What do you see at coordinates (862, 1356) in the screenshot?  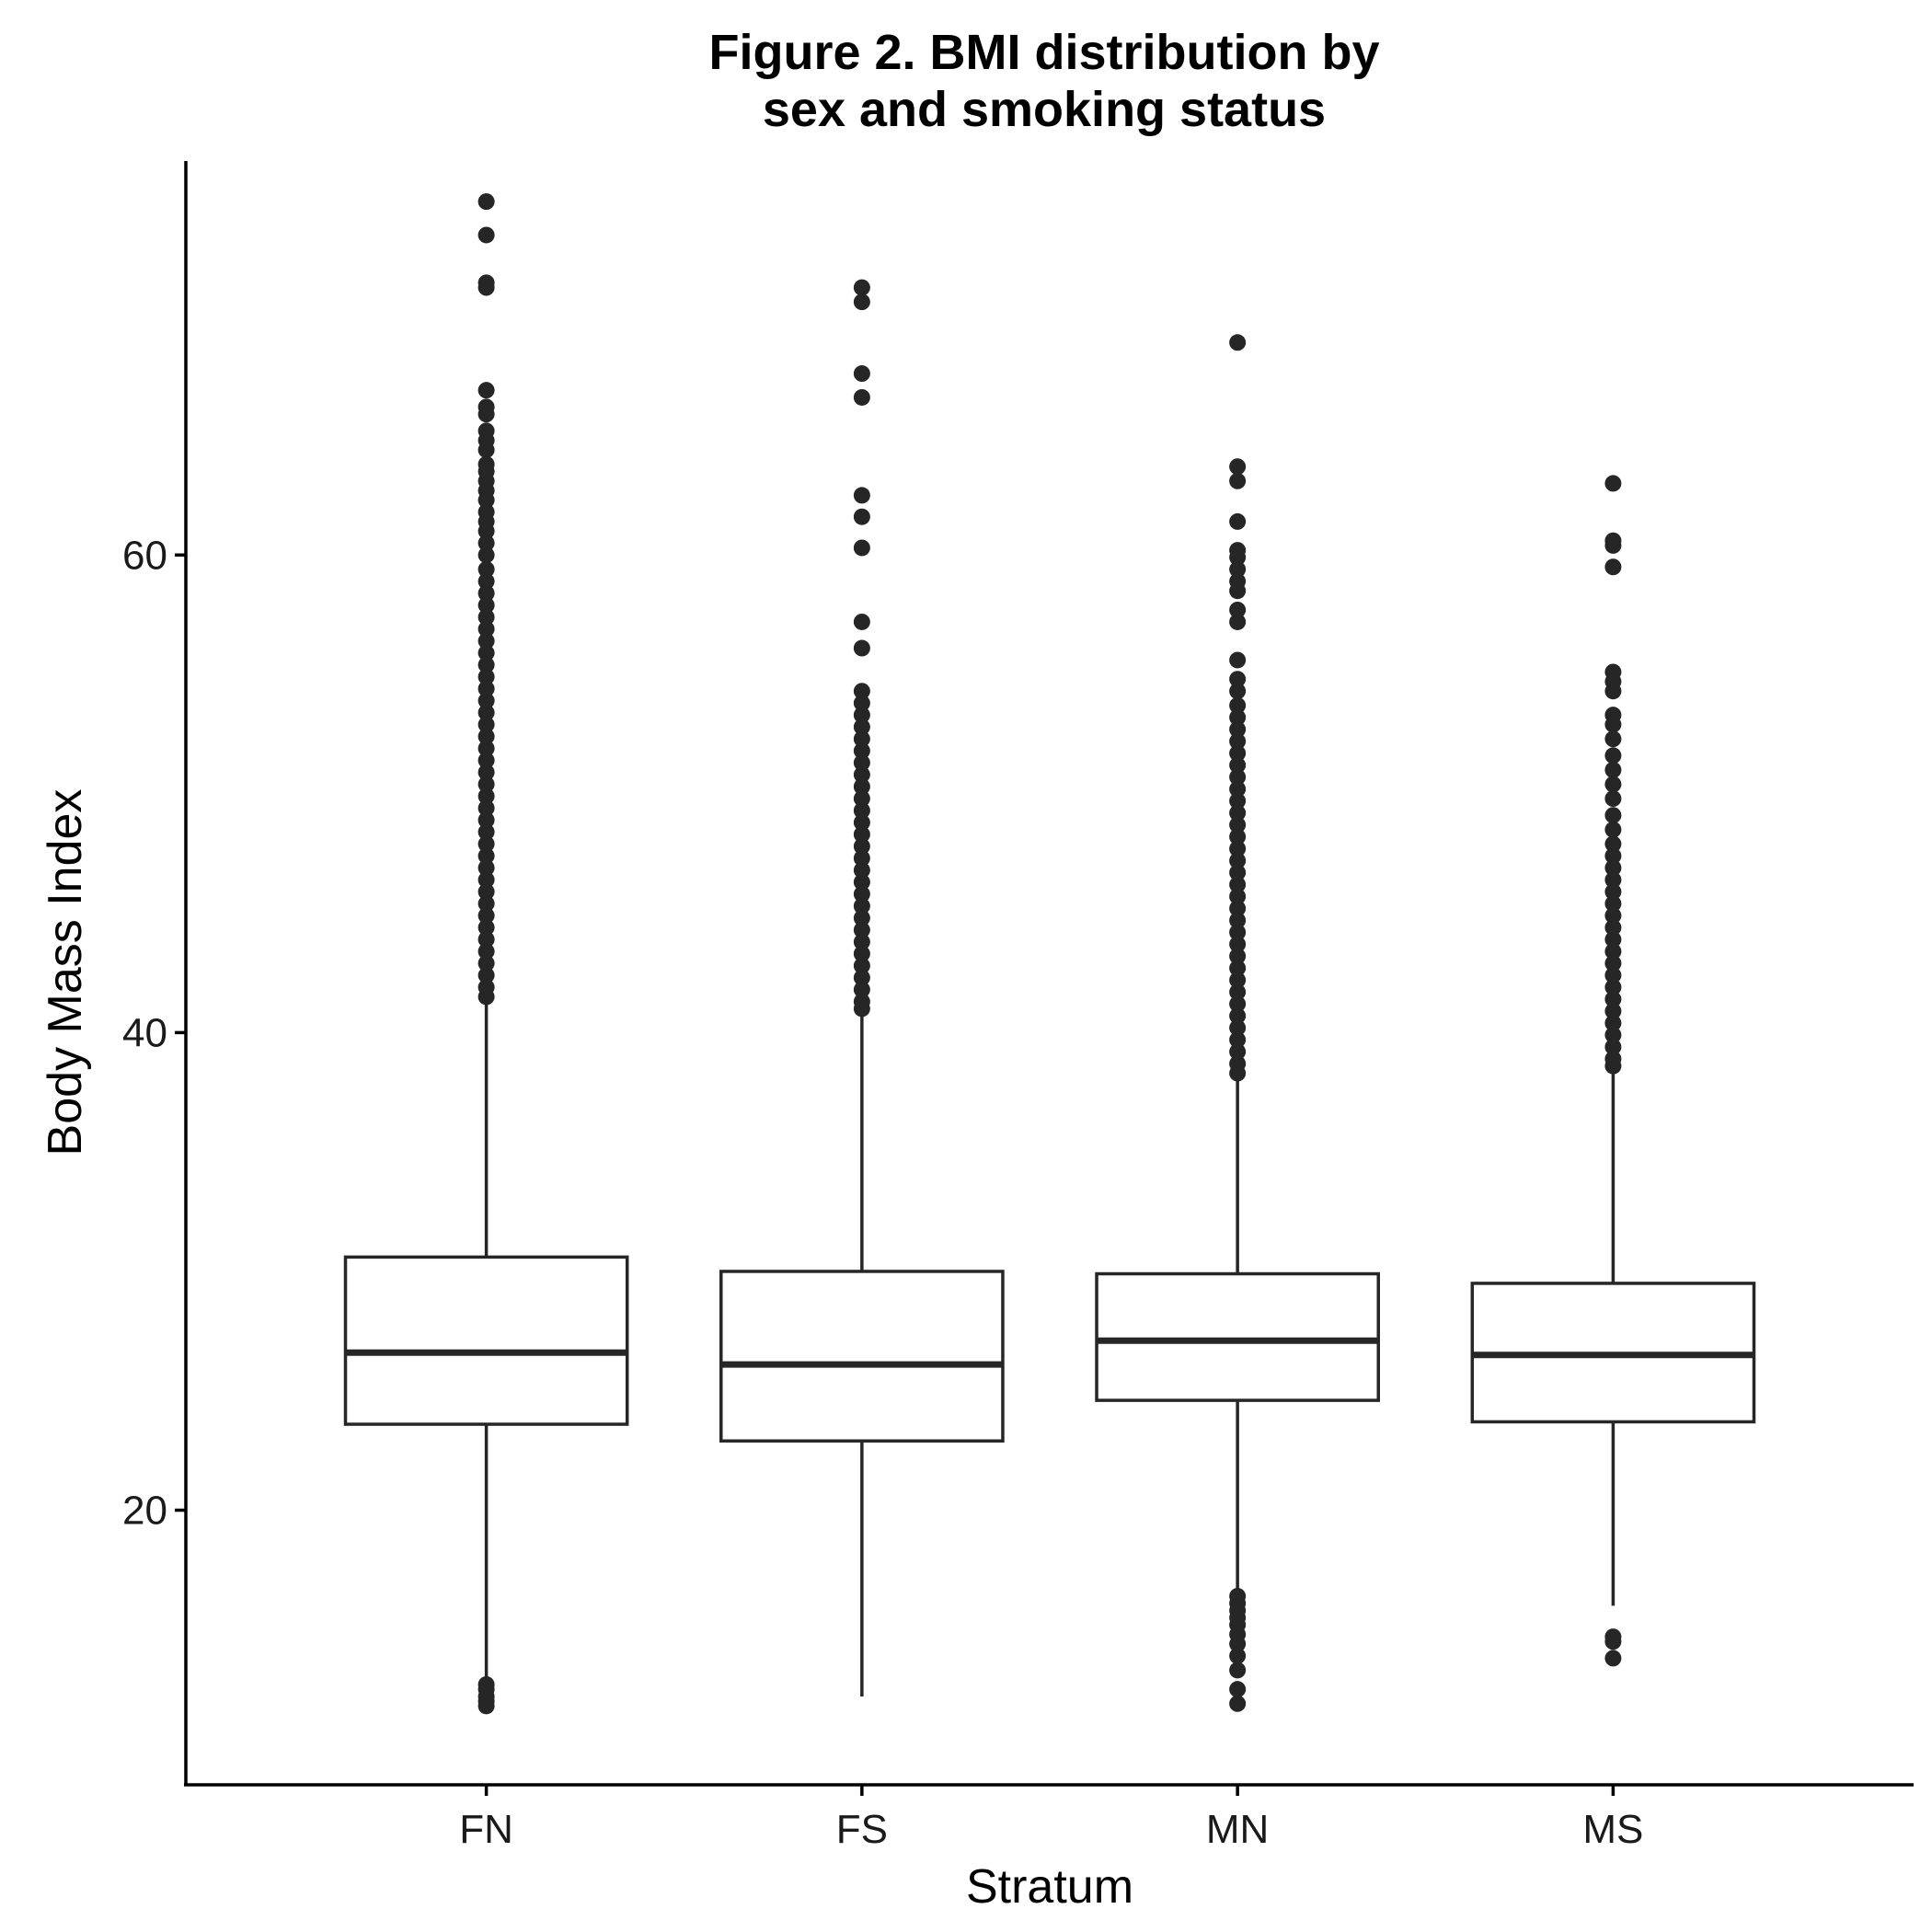 I see `box-fs` at bounding box center [862, 1356].